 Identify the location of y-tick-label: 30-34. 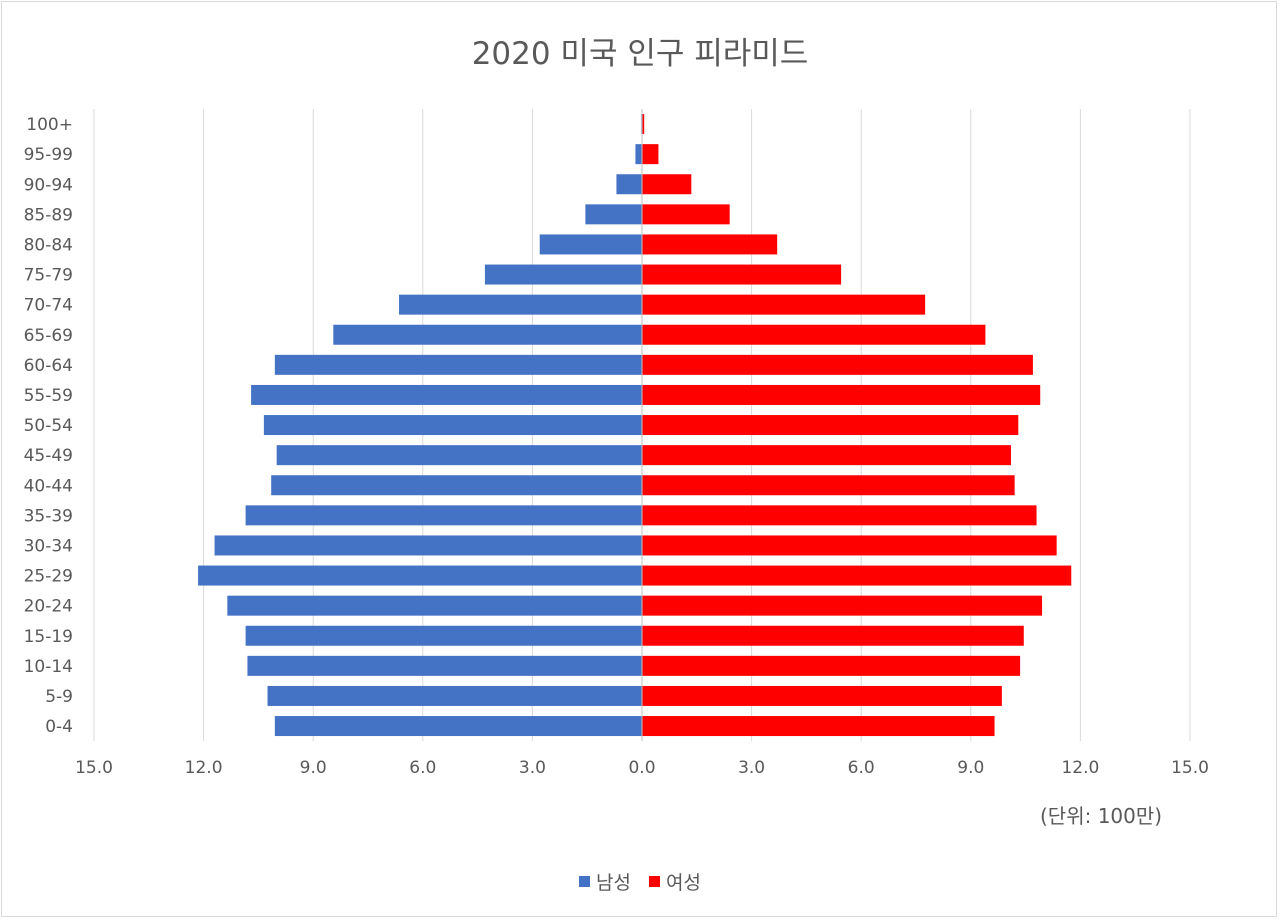
(48, 546).